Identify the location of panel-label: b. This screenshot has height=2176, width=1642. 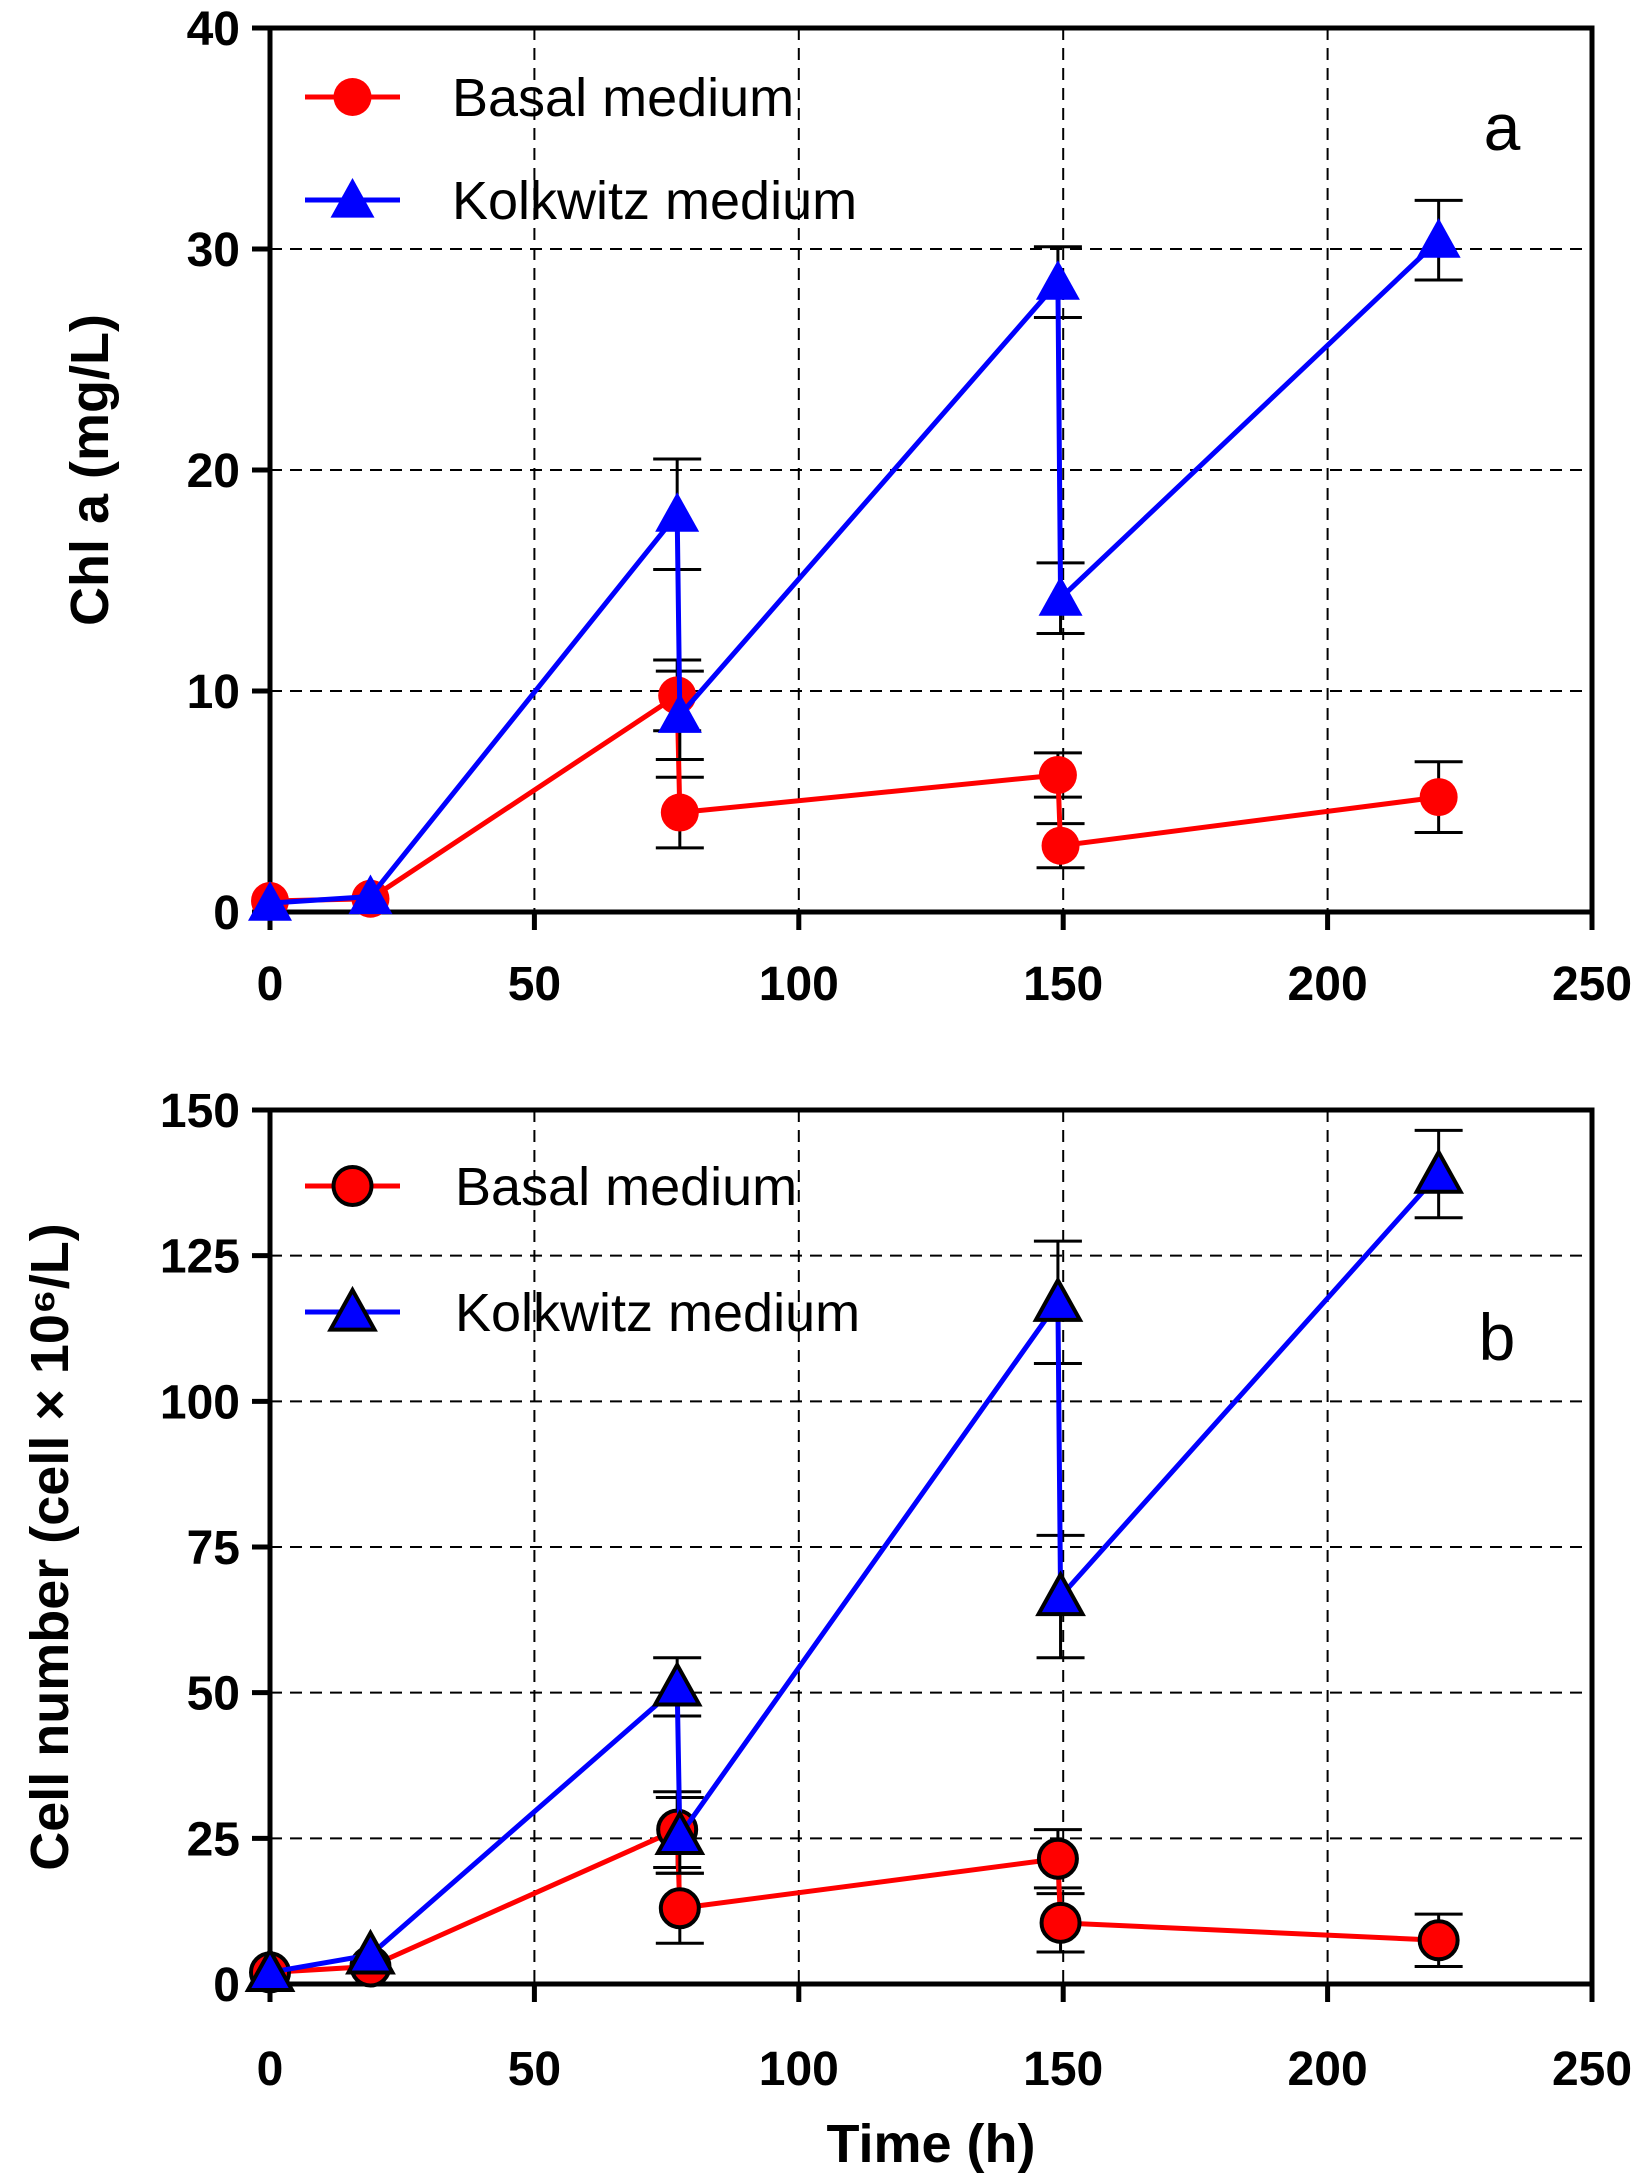
(1497, 1337).